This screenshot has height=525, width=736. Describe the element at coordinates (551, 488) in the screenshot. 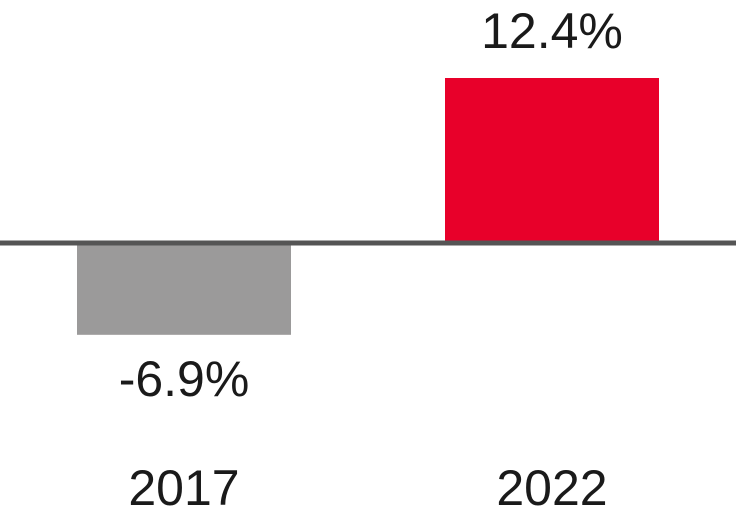

I see `x-tick-label: 2022` at that location.